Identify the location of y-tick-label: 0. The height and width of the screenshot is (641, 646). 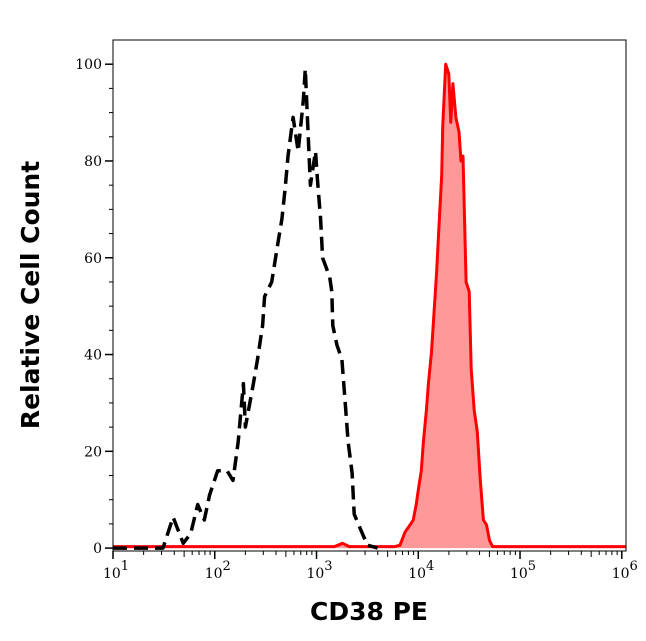
(97, 549).